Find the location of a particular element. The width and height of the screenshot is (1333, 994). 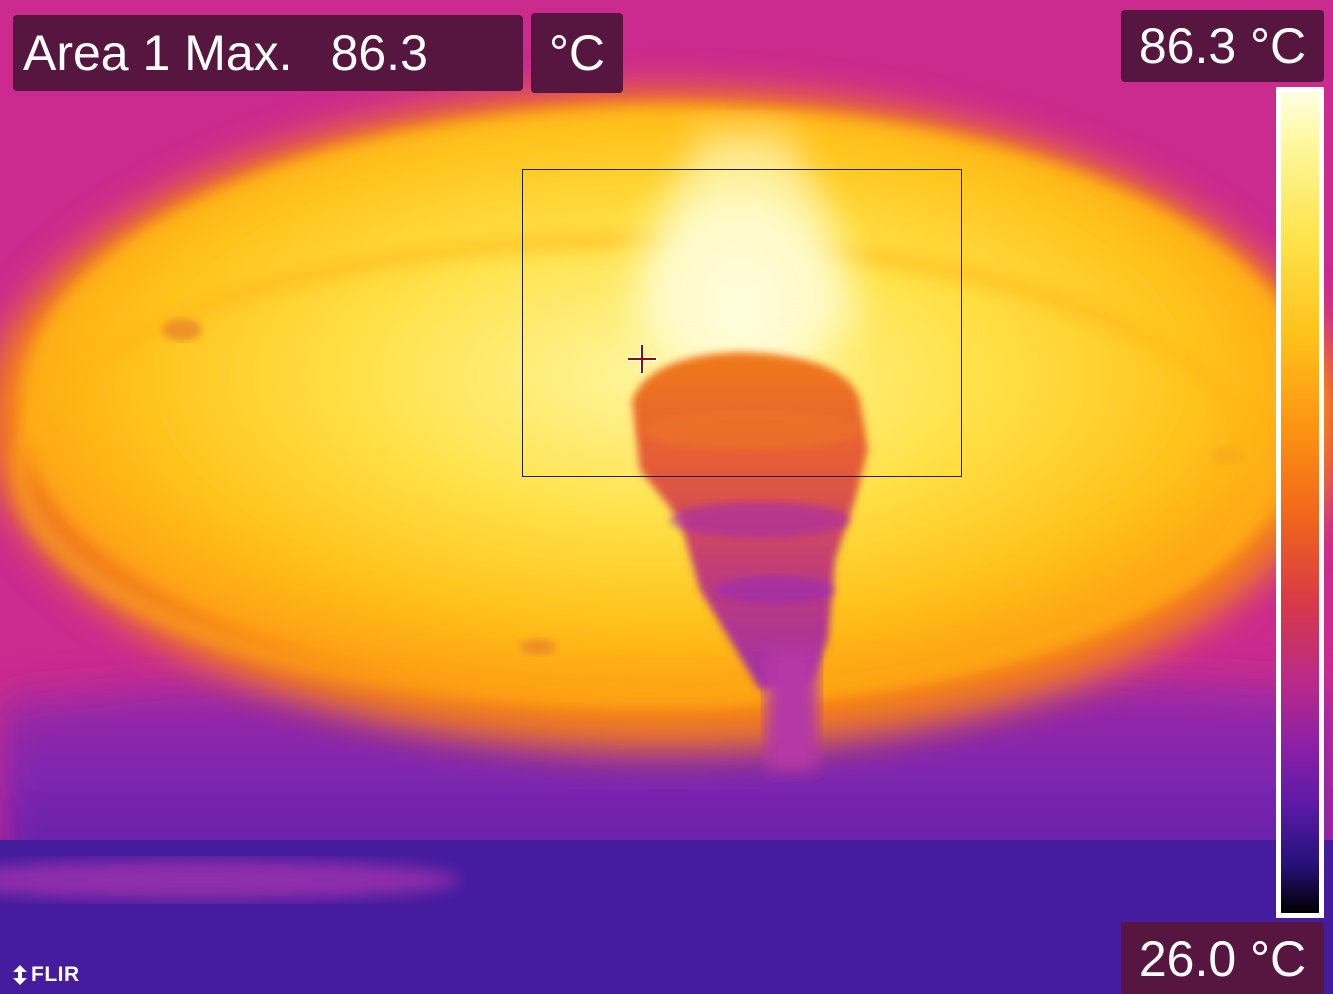

measurement-value: 86.3 is located at coordinates (379, 53).